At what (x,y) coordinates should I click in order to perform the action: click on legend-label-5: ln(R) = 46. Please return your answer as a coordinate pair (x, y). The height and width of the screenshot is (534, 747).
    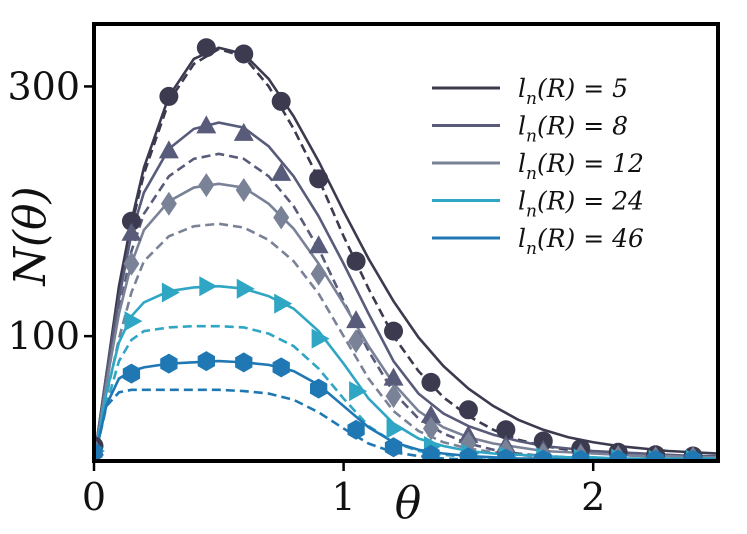
    Looking at the image, I should click on (581, 241).